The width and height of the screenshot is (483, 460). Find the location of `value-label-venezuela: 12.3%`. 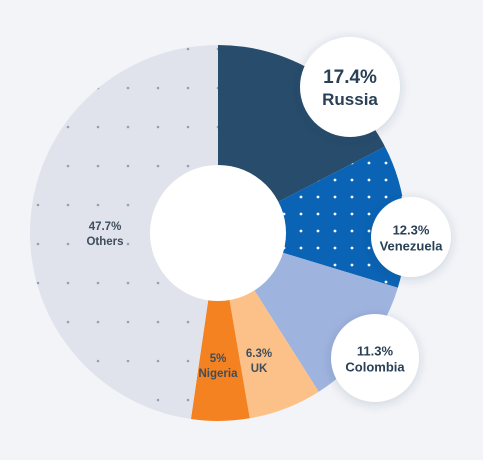

value-label-venezuela: 12.3% is located at coordinates (411, 229).